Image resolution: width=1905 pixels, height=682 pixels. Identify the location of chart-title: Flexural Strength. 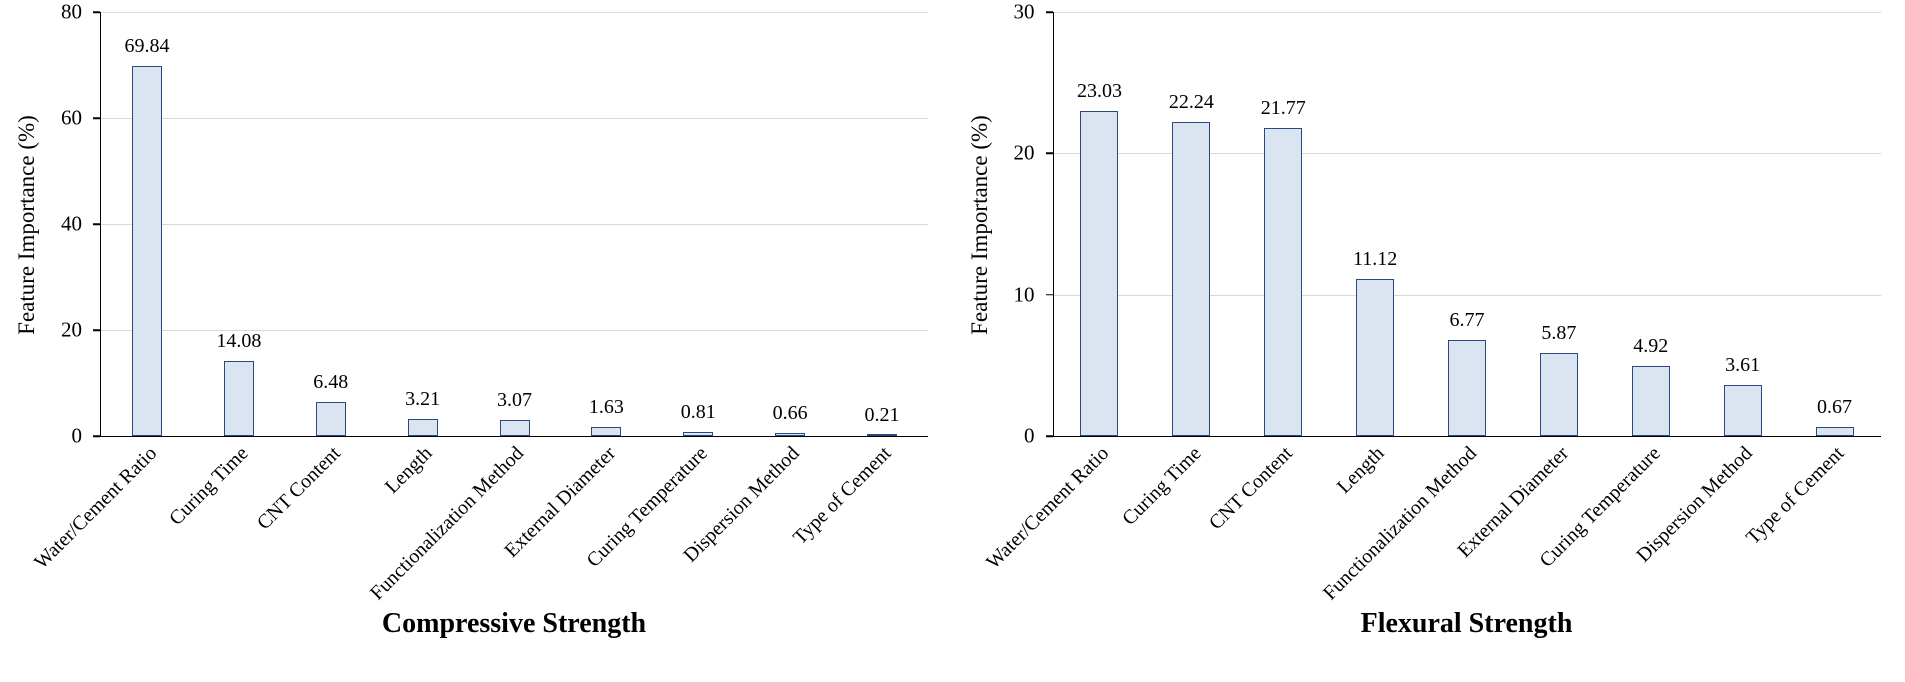
(1466, 623).